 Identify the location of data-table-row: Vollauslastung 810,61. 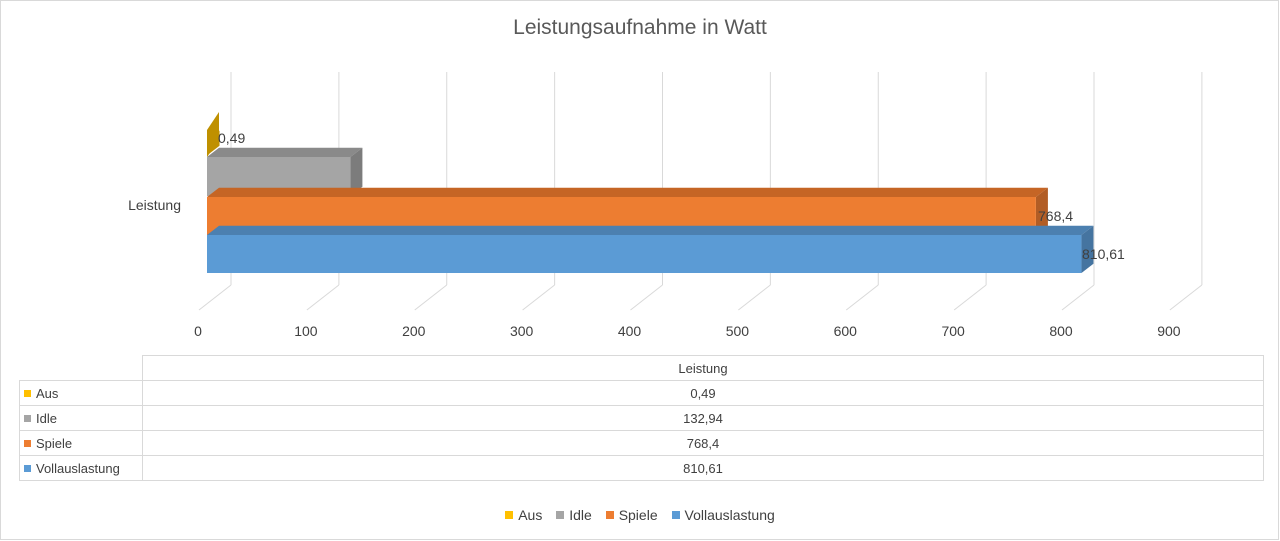
(641, 468).